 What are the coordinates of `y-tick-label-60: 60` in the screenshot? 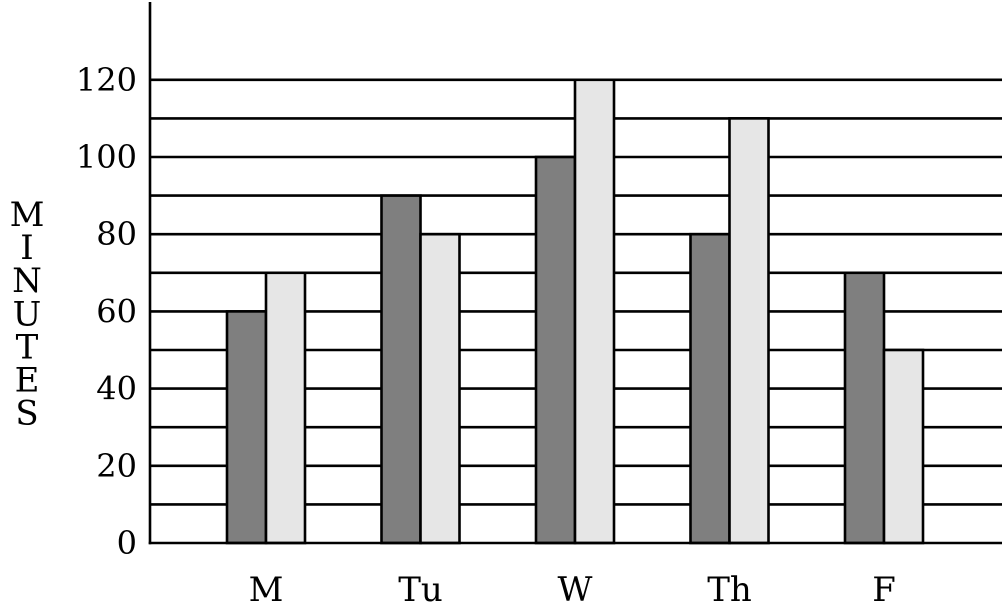 It's located at (116, 311).